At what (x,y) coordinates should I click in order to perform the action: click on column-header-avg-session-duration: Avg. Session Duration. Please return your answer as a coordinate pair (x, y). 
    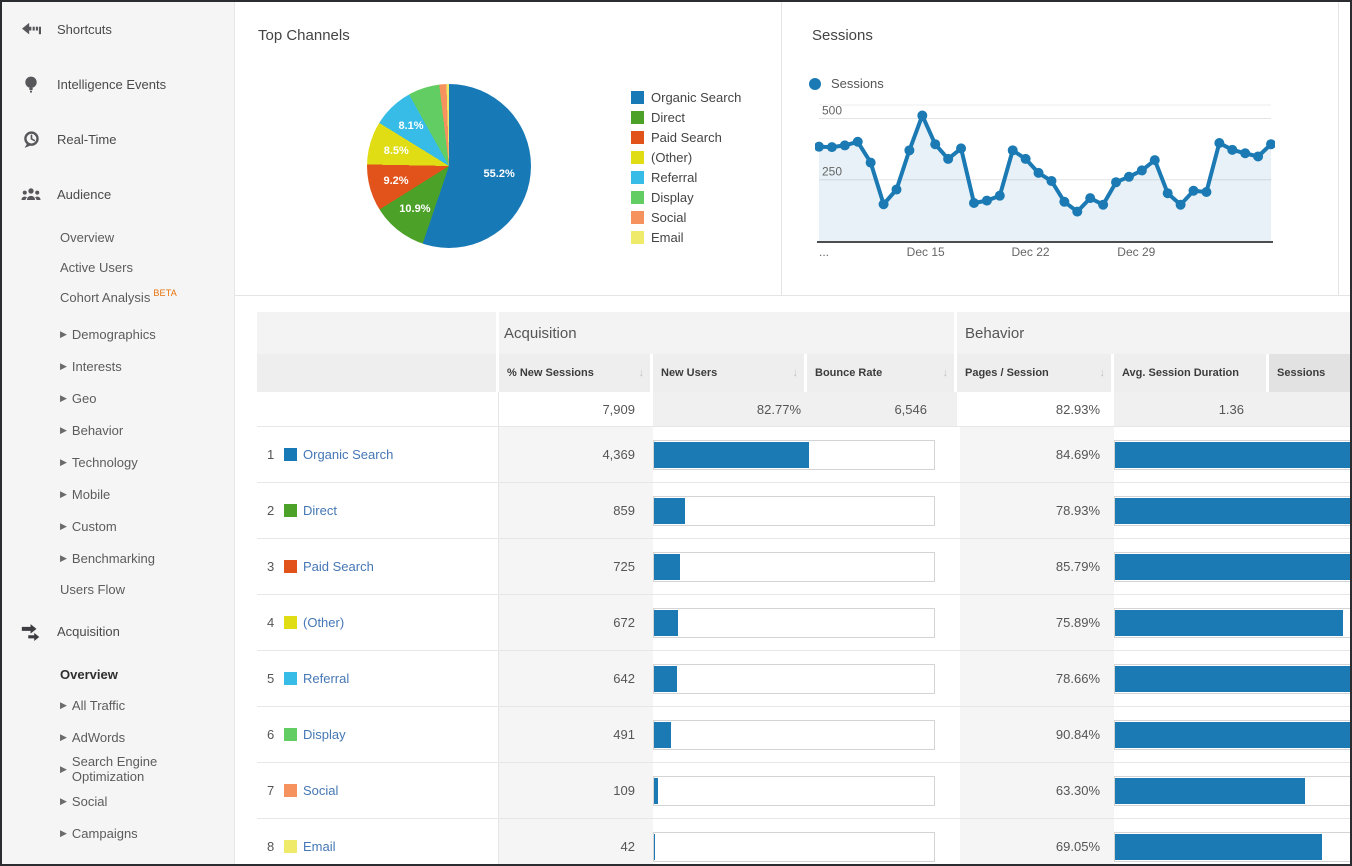
    Looking at the image, I should click on (1191, 373).